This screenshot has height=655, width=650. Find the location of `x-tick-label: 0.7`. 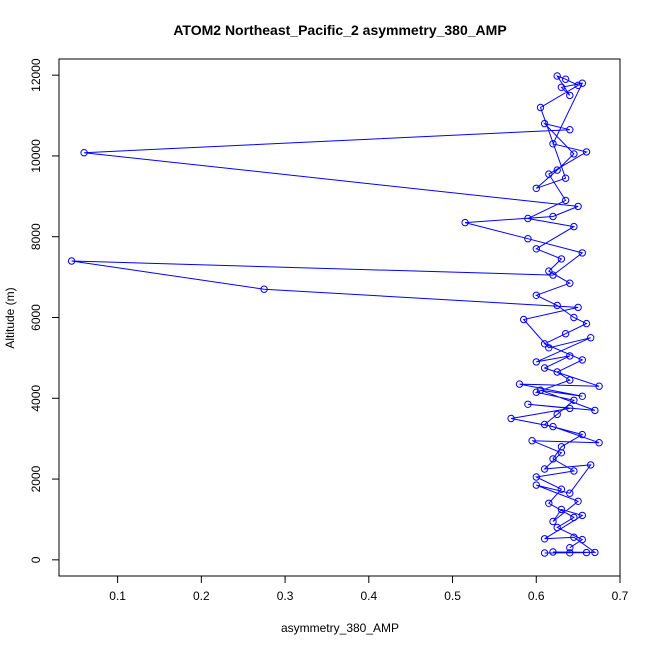

x-tick-label: 0.7 is located at coordinates (620, 596).